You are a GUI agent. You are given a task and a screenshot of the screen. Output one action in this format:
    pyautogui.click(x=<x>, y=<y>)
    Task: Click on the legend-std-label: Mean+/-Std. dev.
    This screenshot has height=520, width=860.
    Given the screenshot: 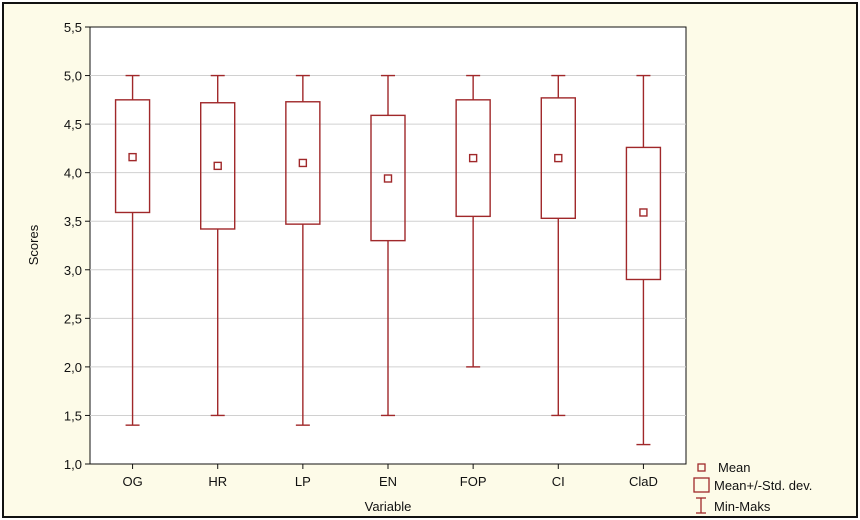 What is the action you would take?
    pyautogui.click(x=763, y=485)
    